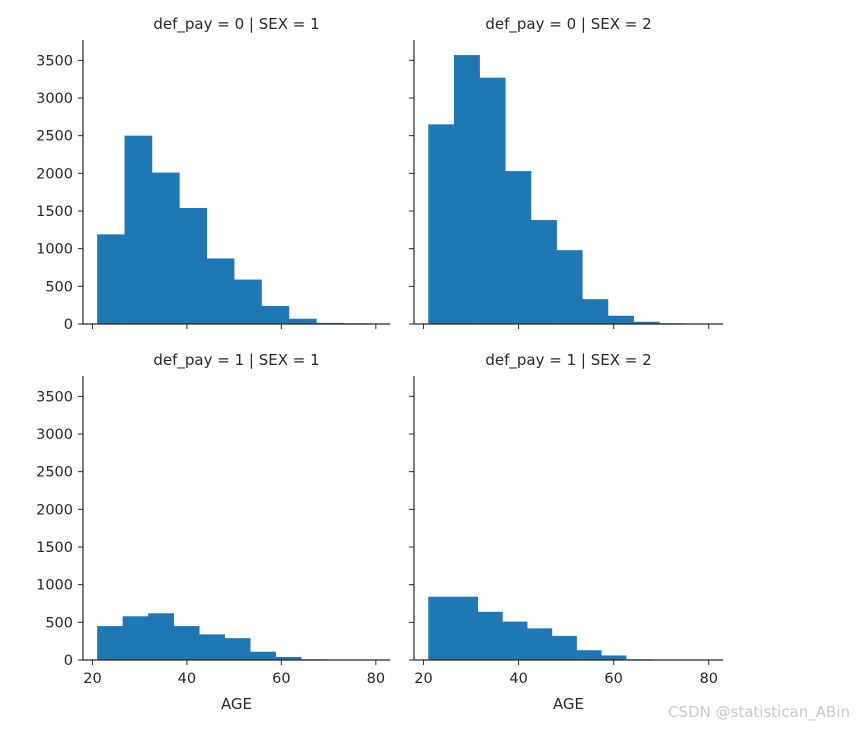 This screenshot has width=865, height=730. I want to click on panel-title: def_pay = 1 | SEX = 1, so click(236, 360).